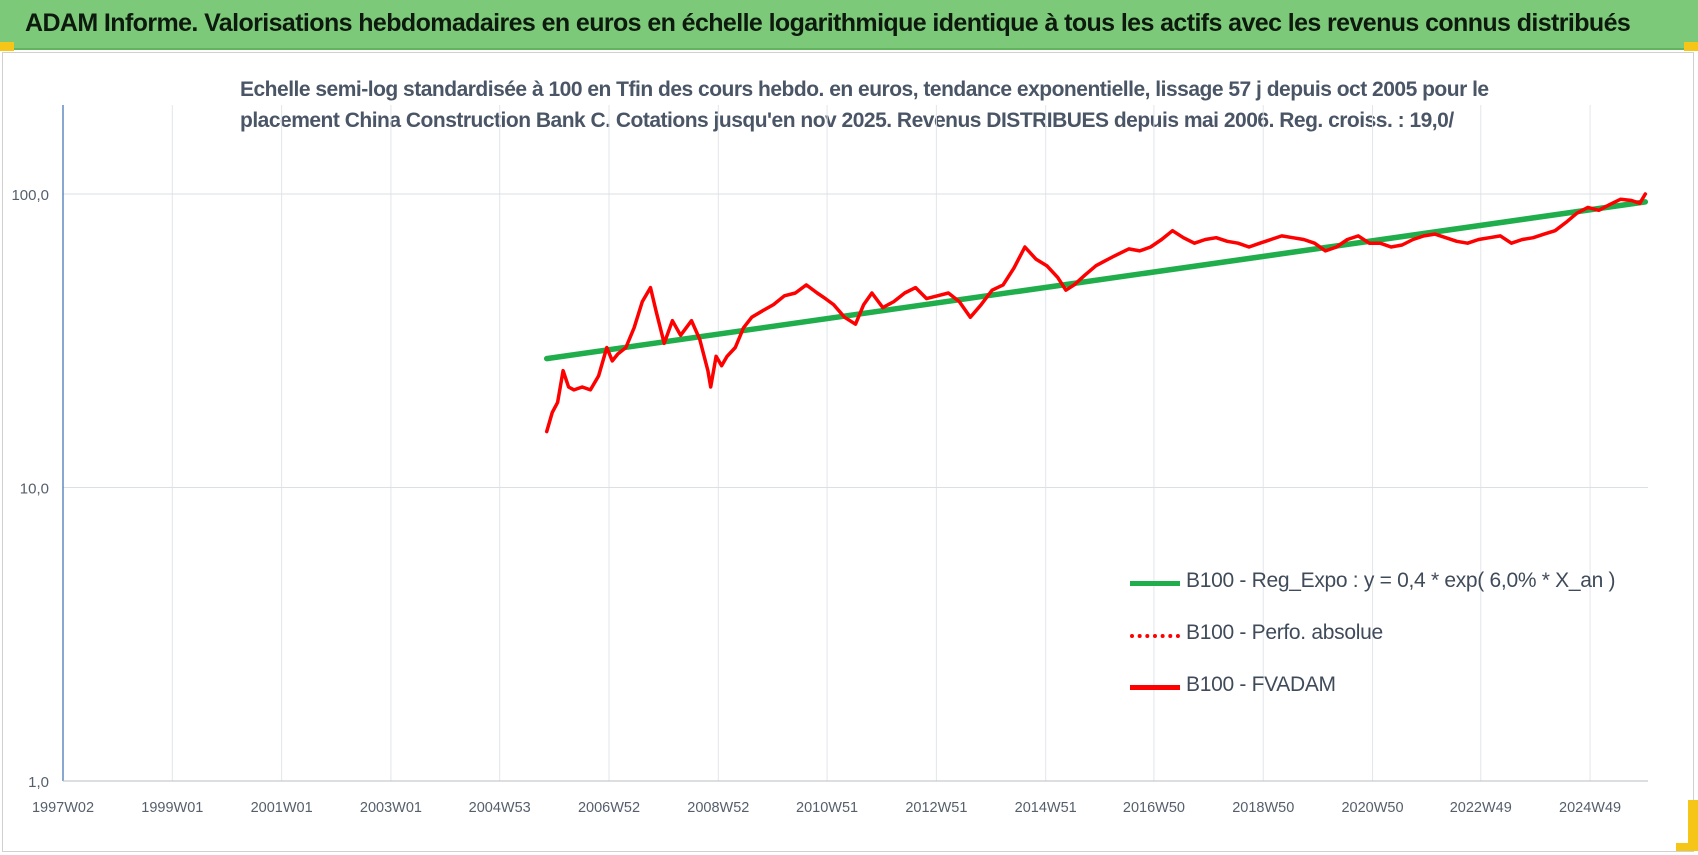  What do you see at coordinates (172, 808) in the screenshot?
I see `x-tick-label: 1999W01` at bounding box center [172, 808].